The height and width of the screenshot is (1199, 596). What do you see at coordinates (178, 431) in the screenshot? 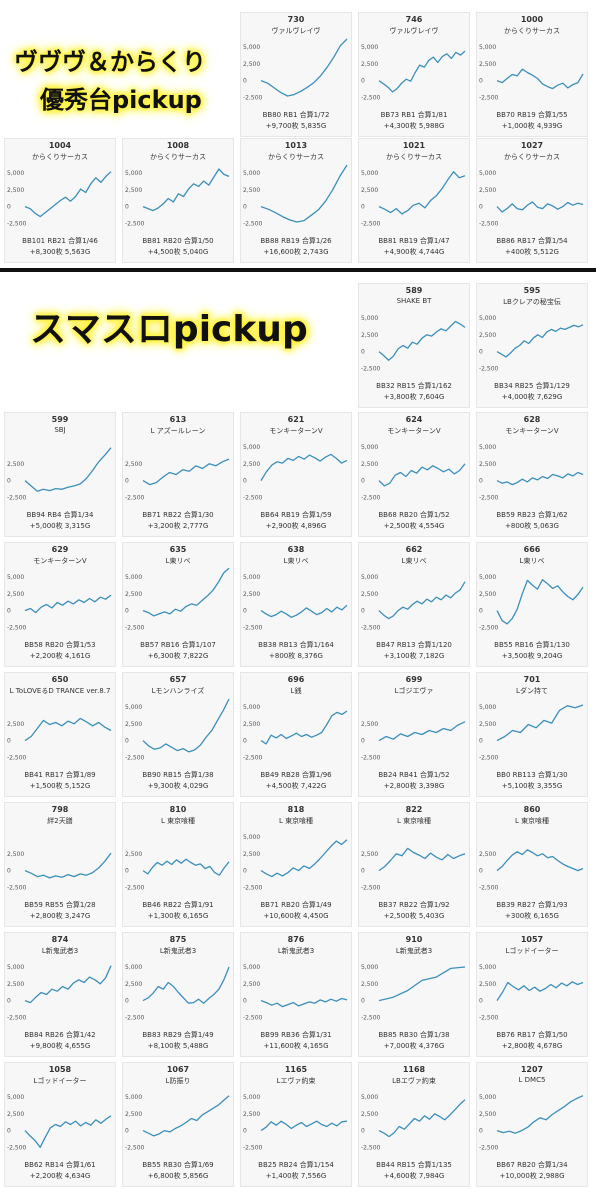
I see `machine-name: L アズールレーン` at bounding box center [178, 431].